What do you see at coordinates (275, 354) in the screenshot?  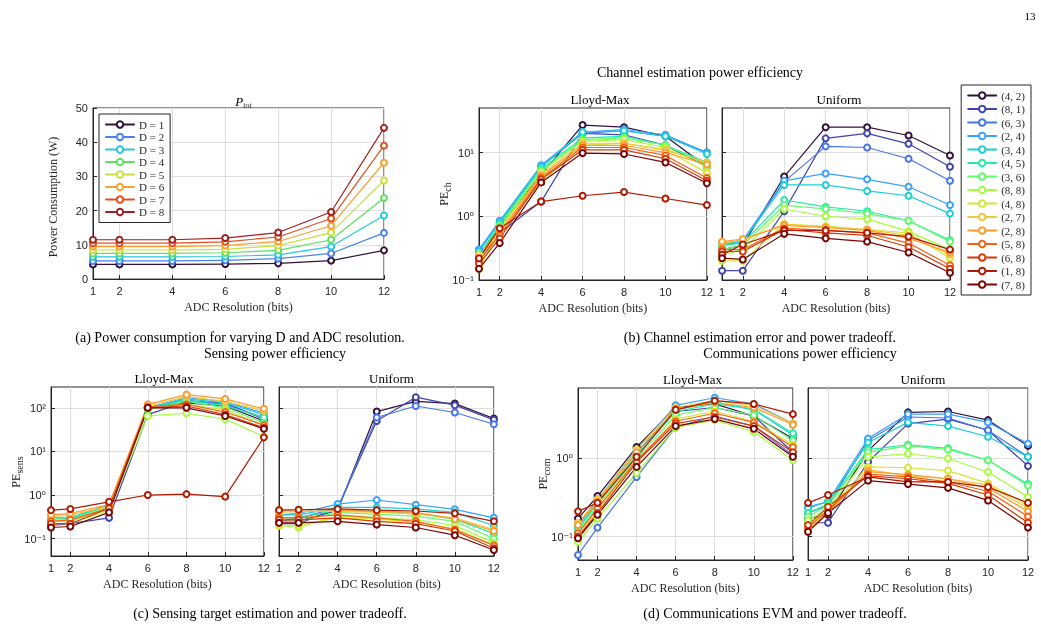 I see `text: Sensing power efficiency` at bounding box center [275, 354].